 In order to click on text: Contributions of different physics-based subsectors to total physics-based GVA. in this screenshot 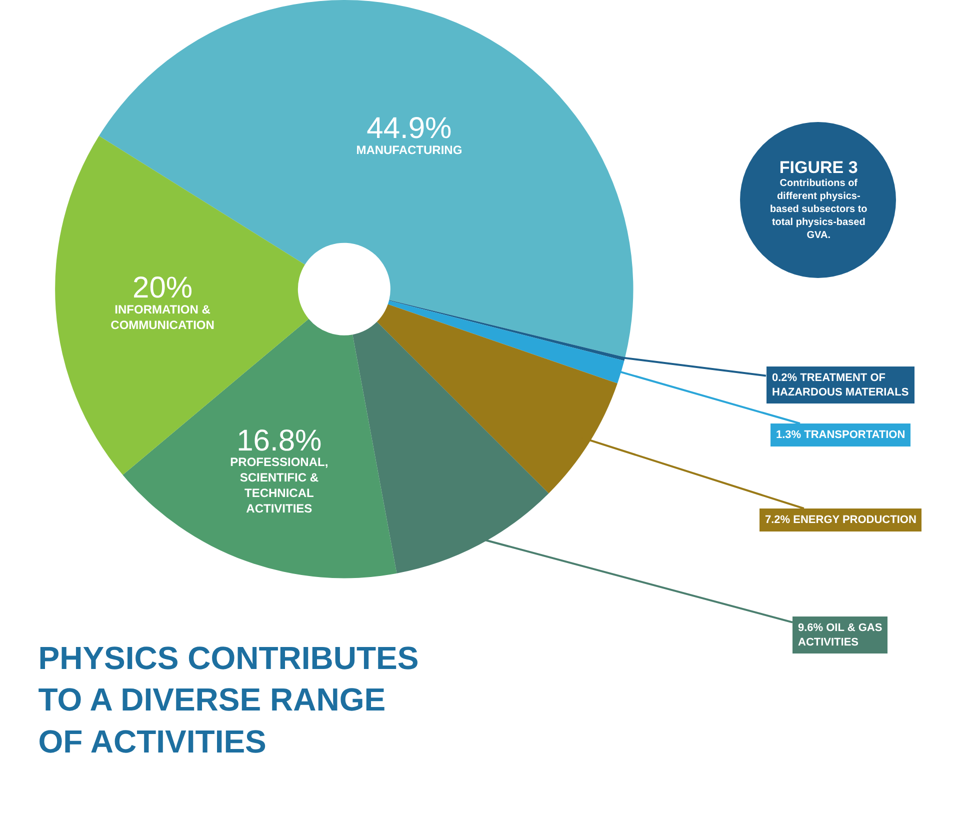, I will do `click(819, 209)`.